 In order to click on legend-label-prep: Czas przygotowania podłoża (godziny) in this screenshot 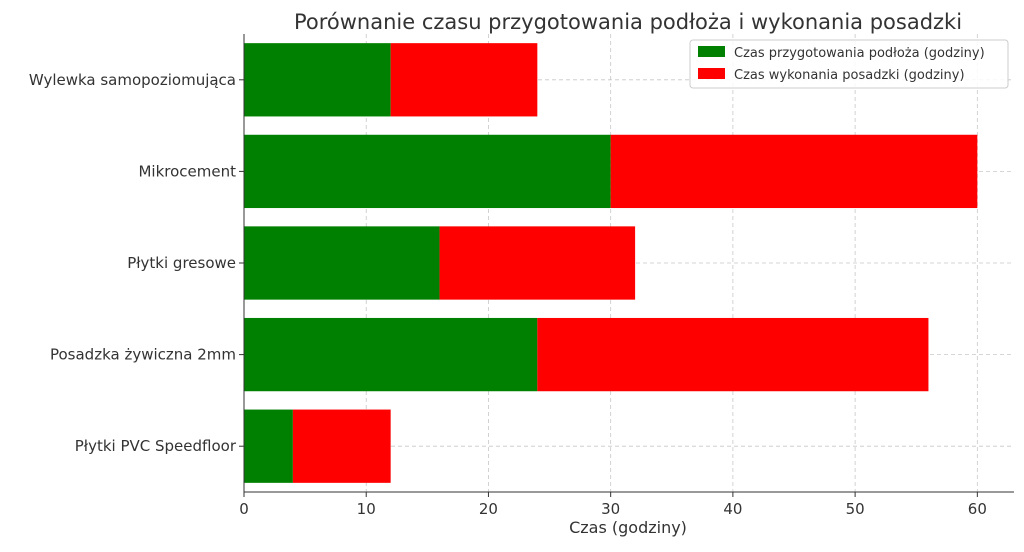, I will do `click(859, 53)`.